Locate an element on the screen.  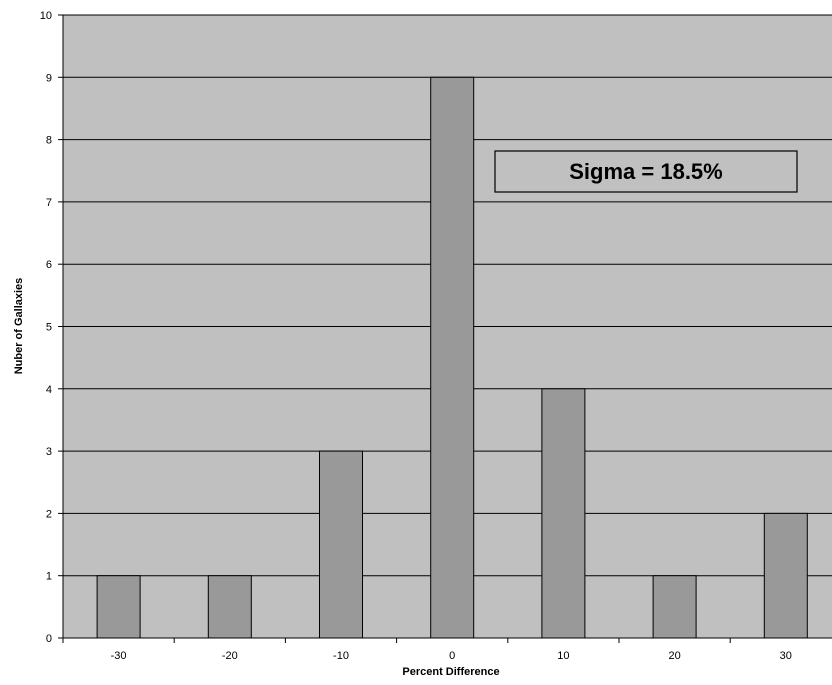
x-axis-title: Percent Difference is located at coordinates (450, 672).